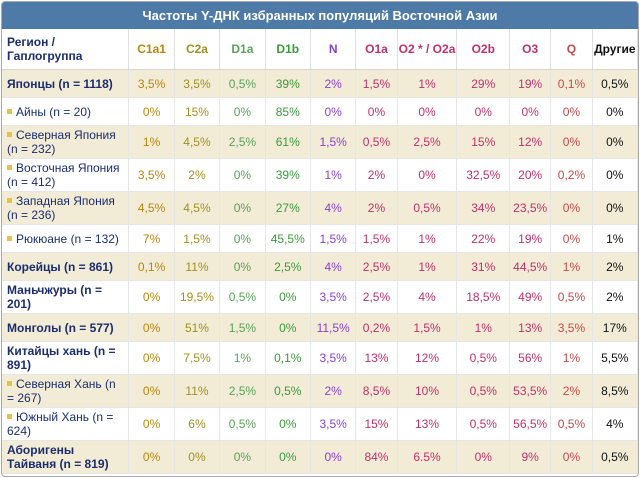 The height and width of the screenshot is (478, 640). Describe the element at coordinates (571, 83) in the screenshot. I see `value-cell-q: 0,1%` at that location.